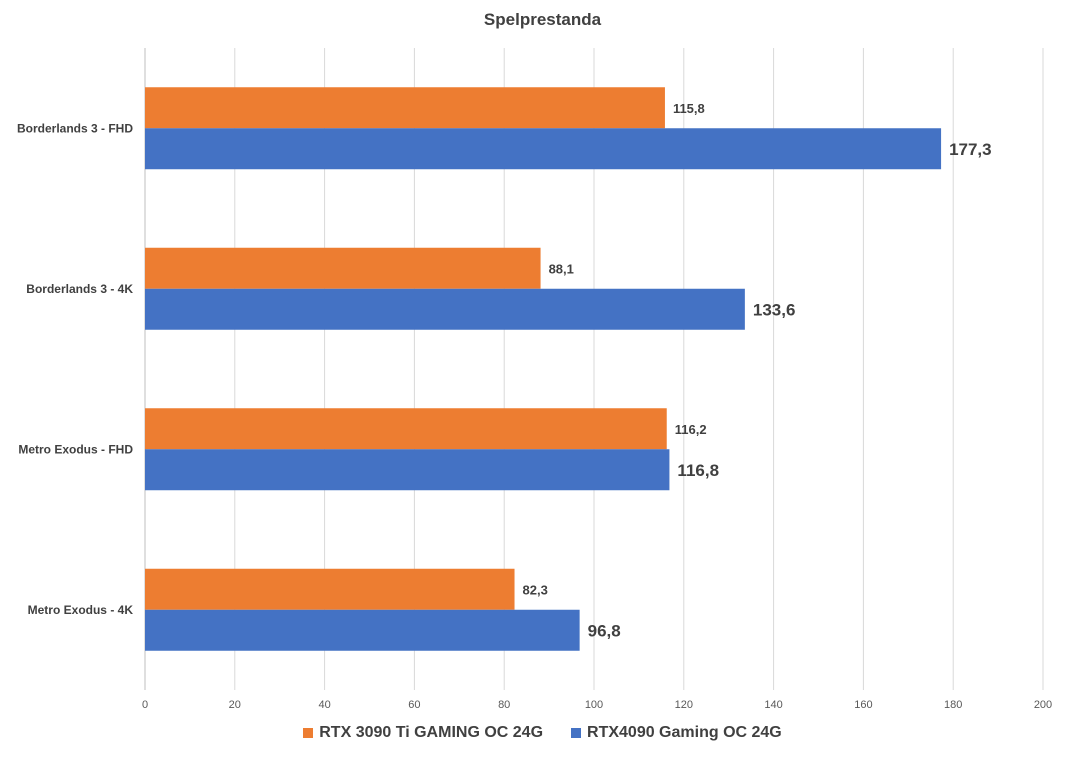 The width and height of the screenshot is (1085, 759). I want to click on data-label: 177,3, so click(970, 149).